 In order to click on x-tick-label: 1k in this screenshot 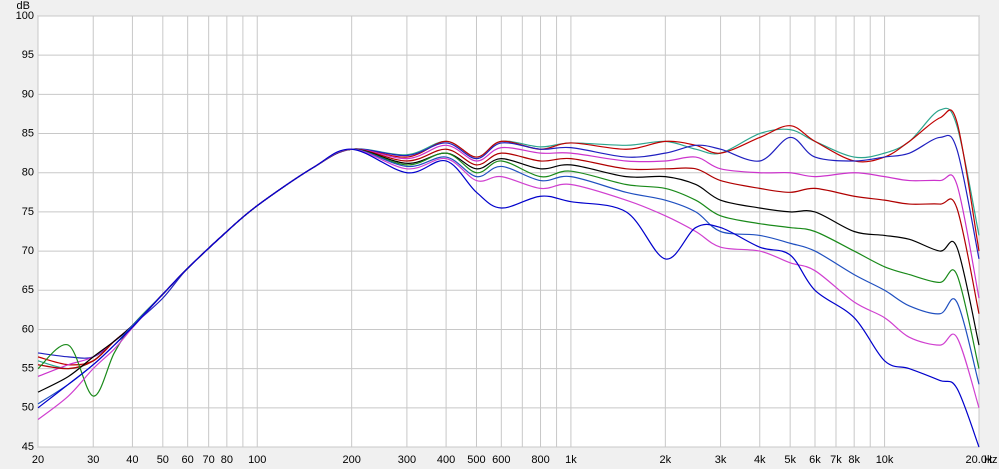, I will do `click(571, 460)`.